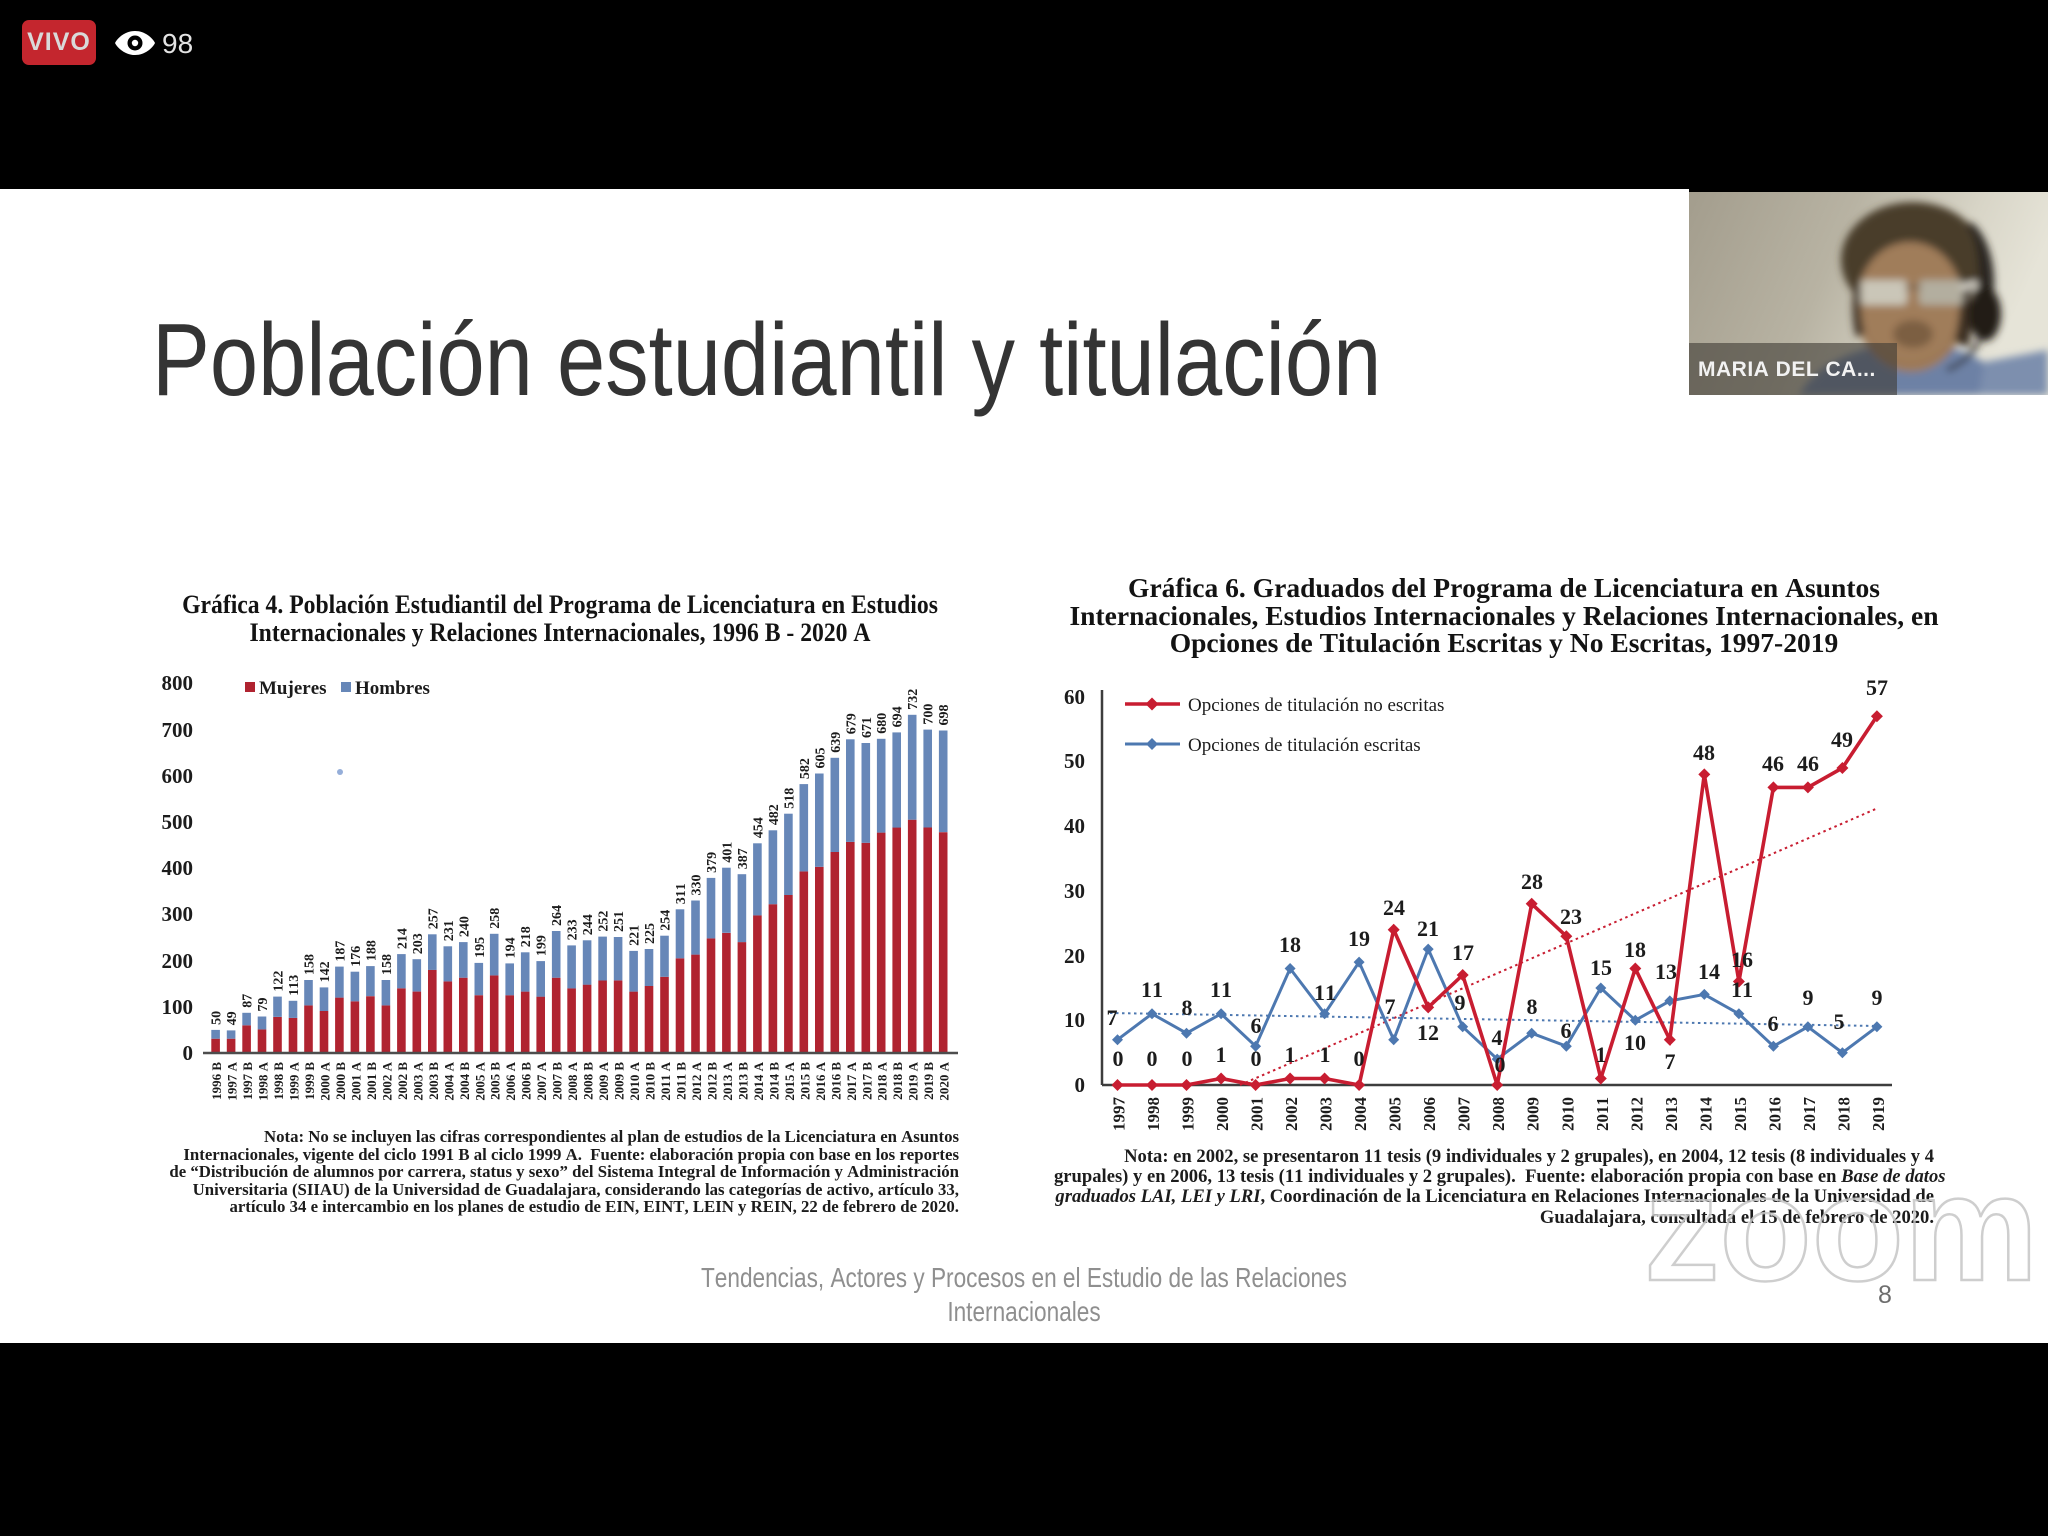 The width and height of the screenshot is (2048, 1536). I want to click on svg-text: 2018 B, so click(897, 1081).